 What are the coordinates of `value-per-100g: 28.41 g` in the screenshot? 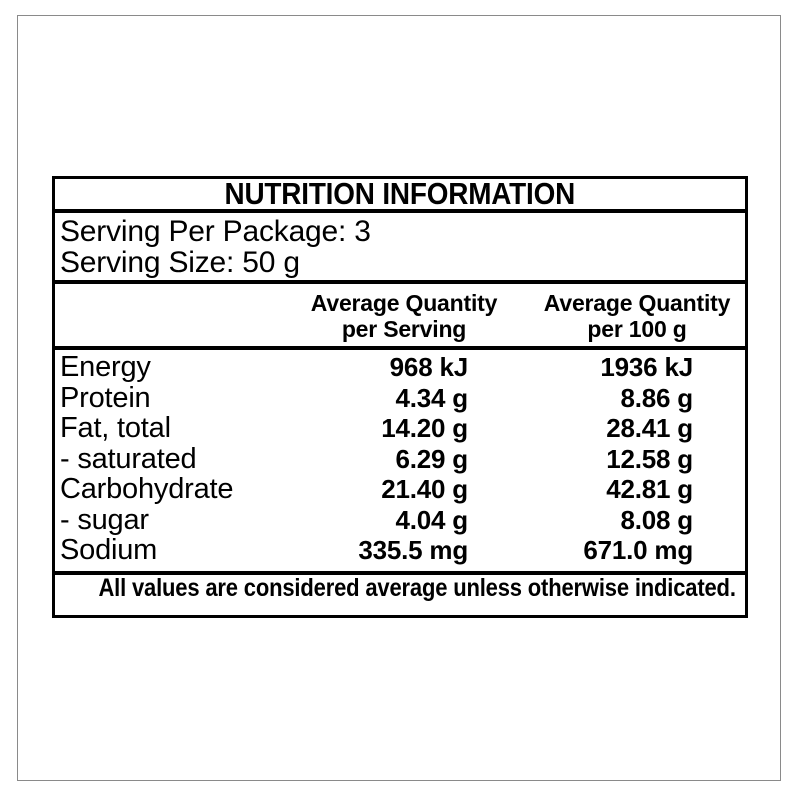 It's located at (649, 428).